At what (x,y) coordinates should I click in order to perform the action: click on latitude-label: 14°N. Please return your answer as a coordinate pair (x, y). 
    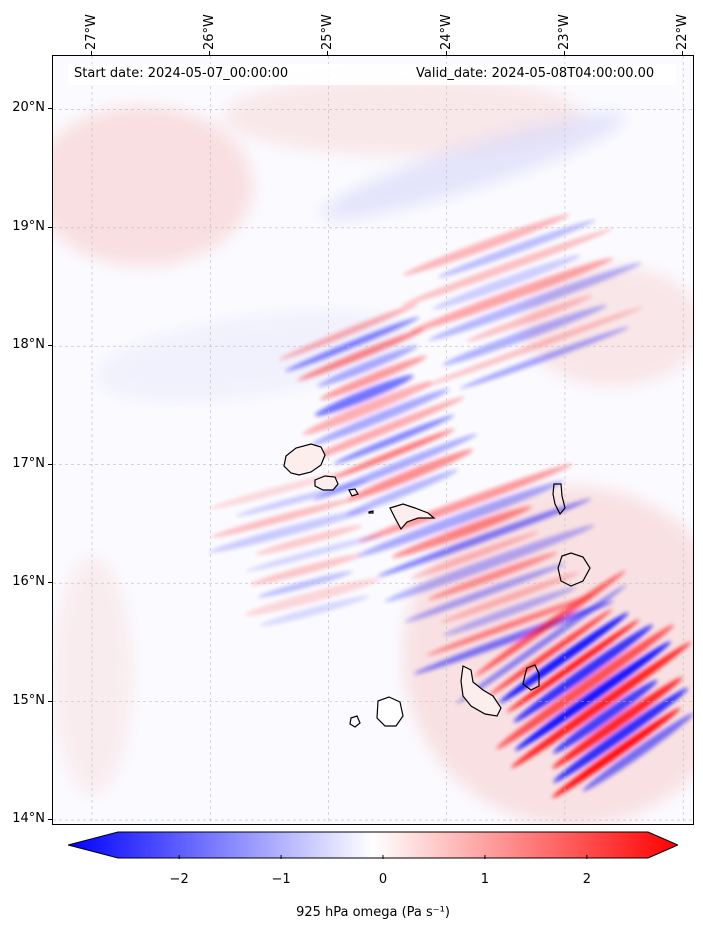
    Looking at the image, I should click on (28, 819).